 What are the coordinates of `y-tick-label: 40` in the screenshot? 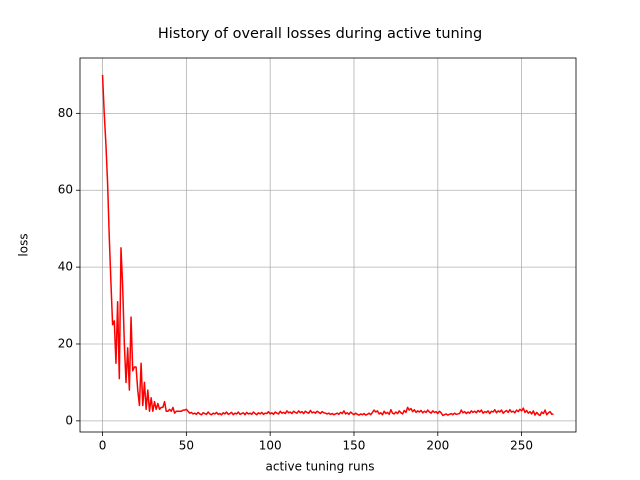 It's located at (65, 267).